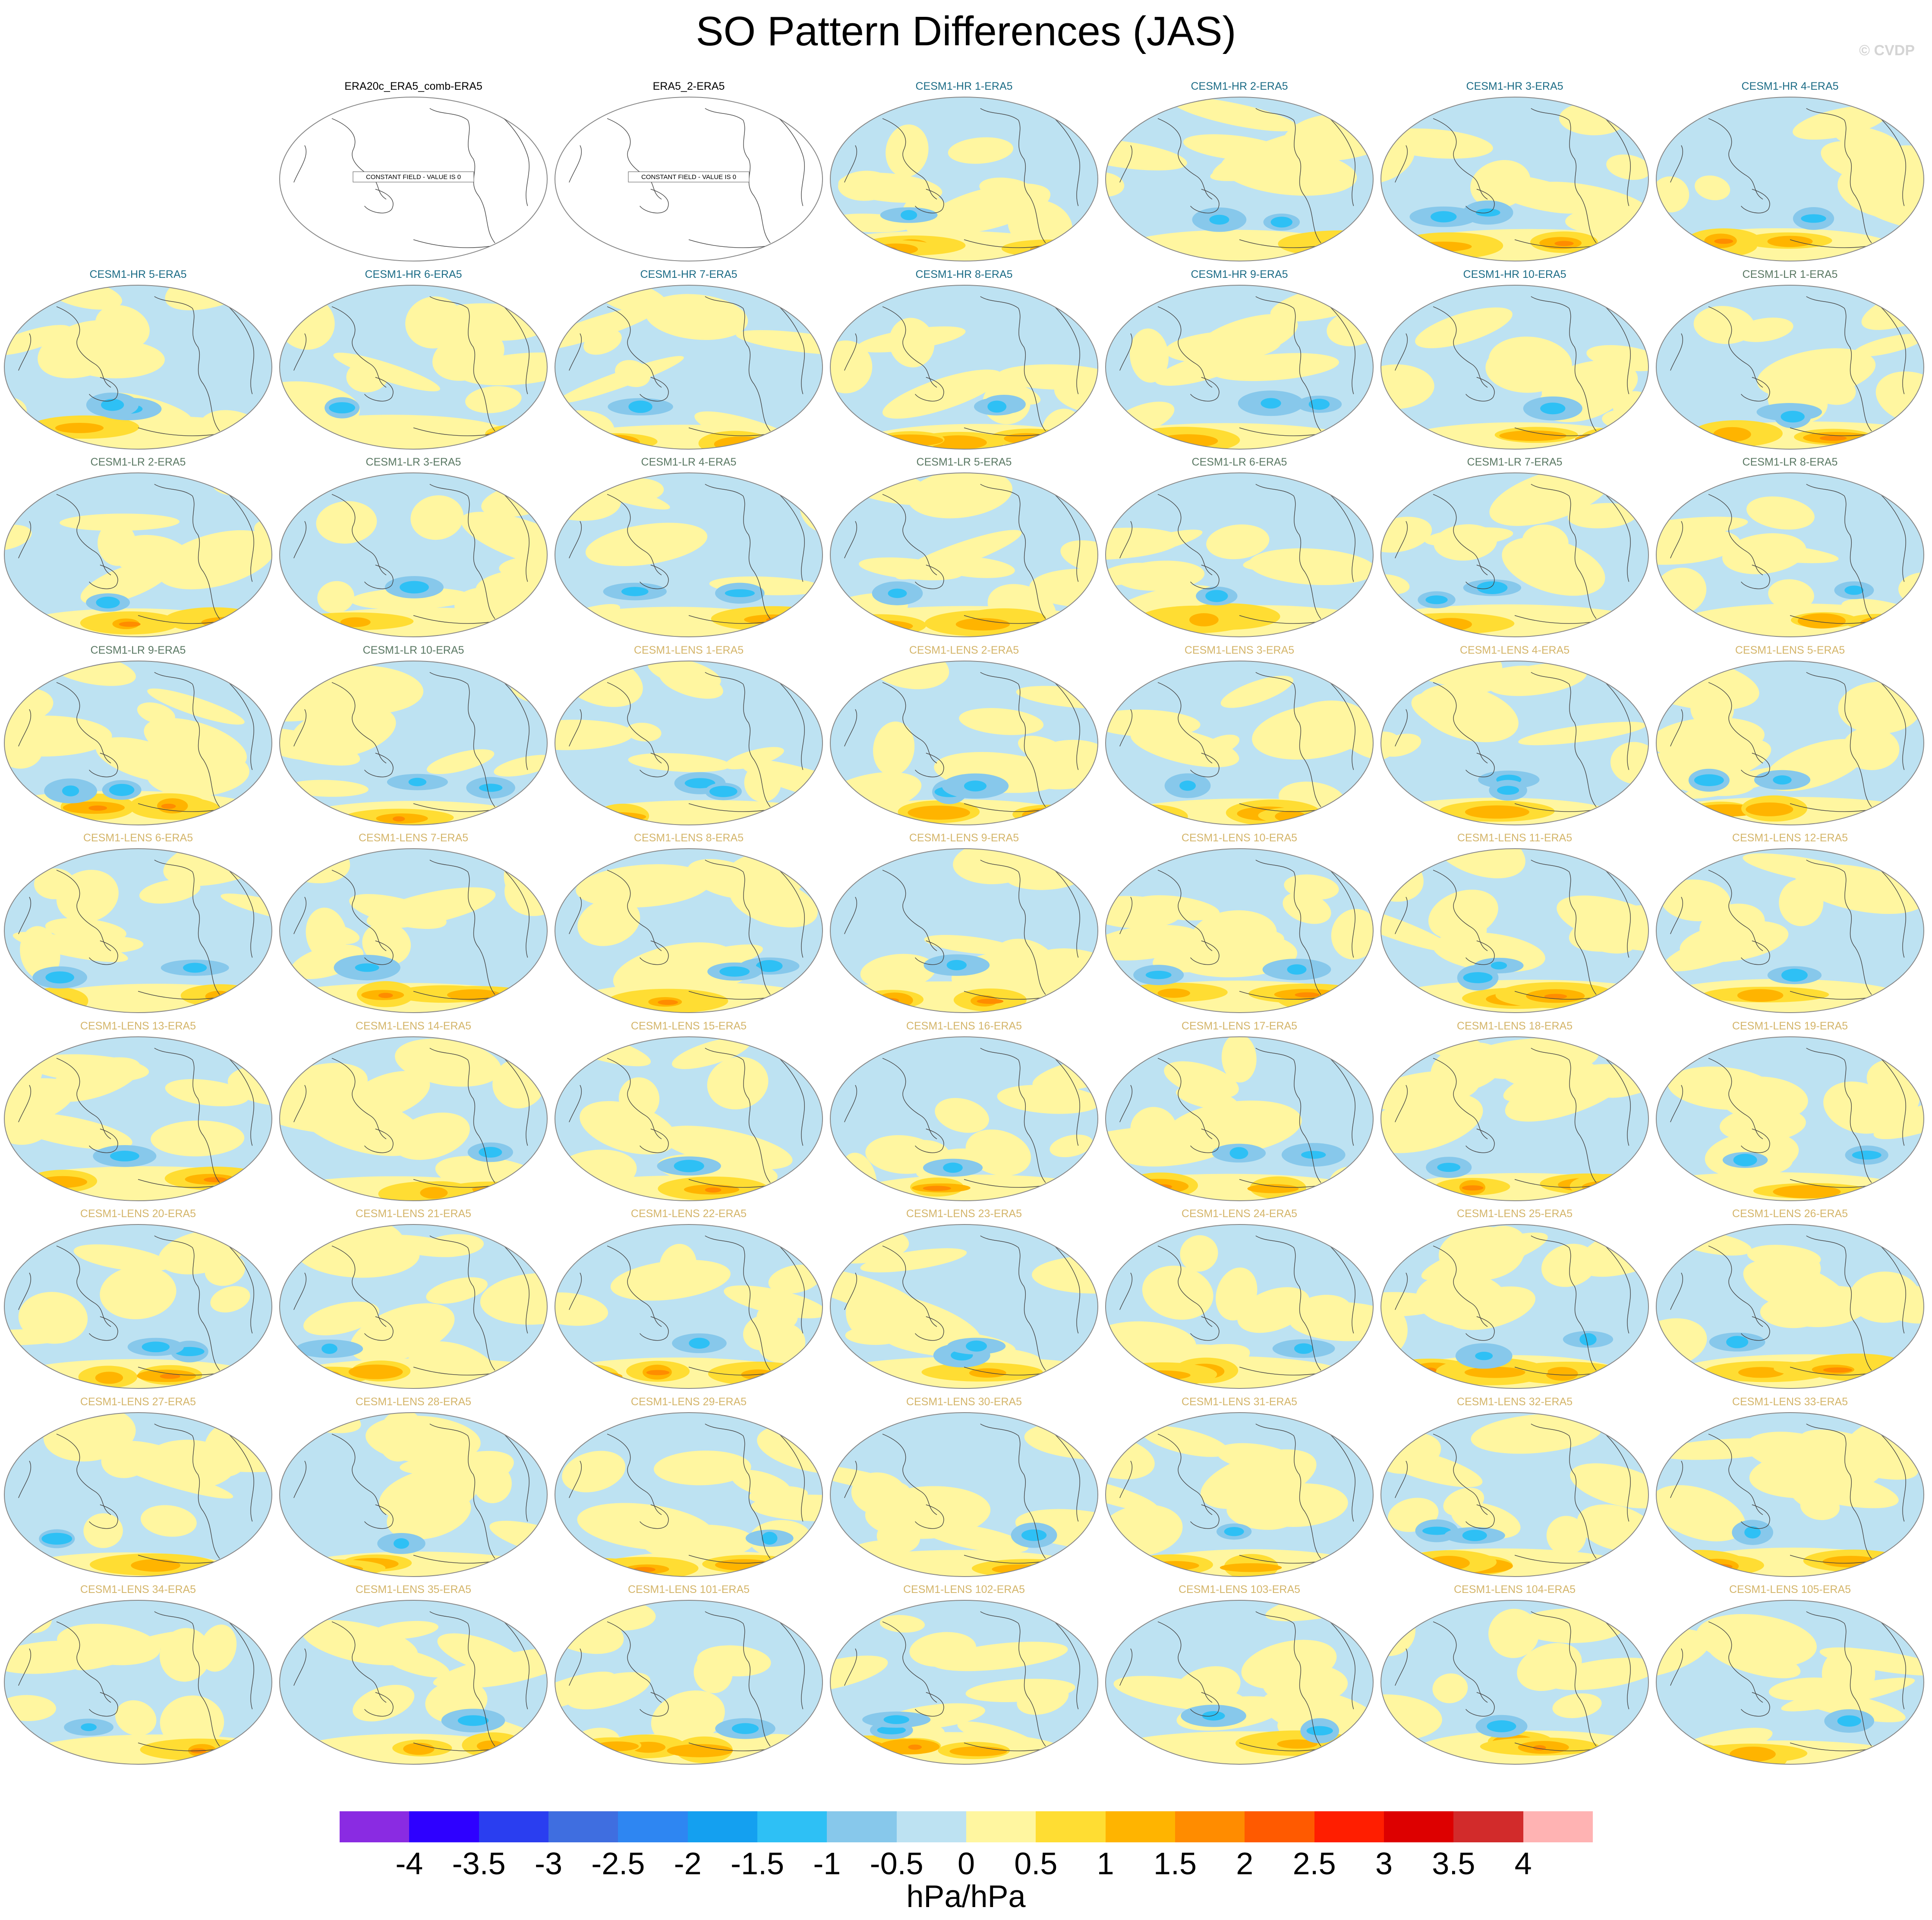  What do you see at coordinates (964, 922) in the screenshot?
I see `map-panel: CESM1-LENS 9-ERA5` at bounding box center [964, 922].